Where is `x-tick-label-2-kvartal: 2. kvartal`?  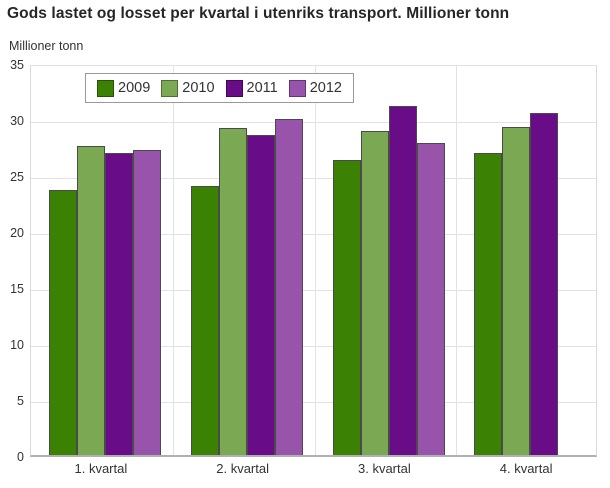
x-tick-label-2-kvartal: 2. kvartal is located at coordinates (242, 468).